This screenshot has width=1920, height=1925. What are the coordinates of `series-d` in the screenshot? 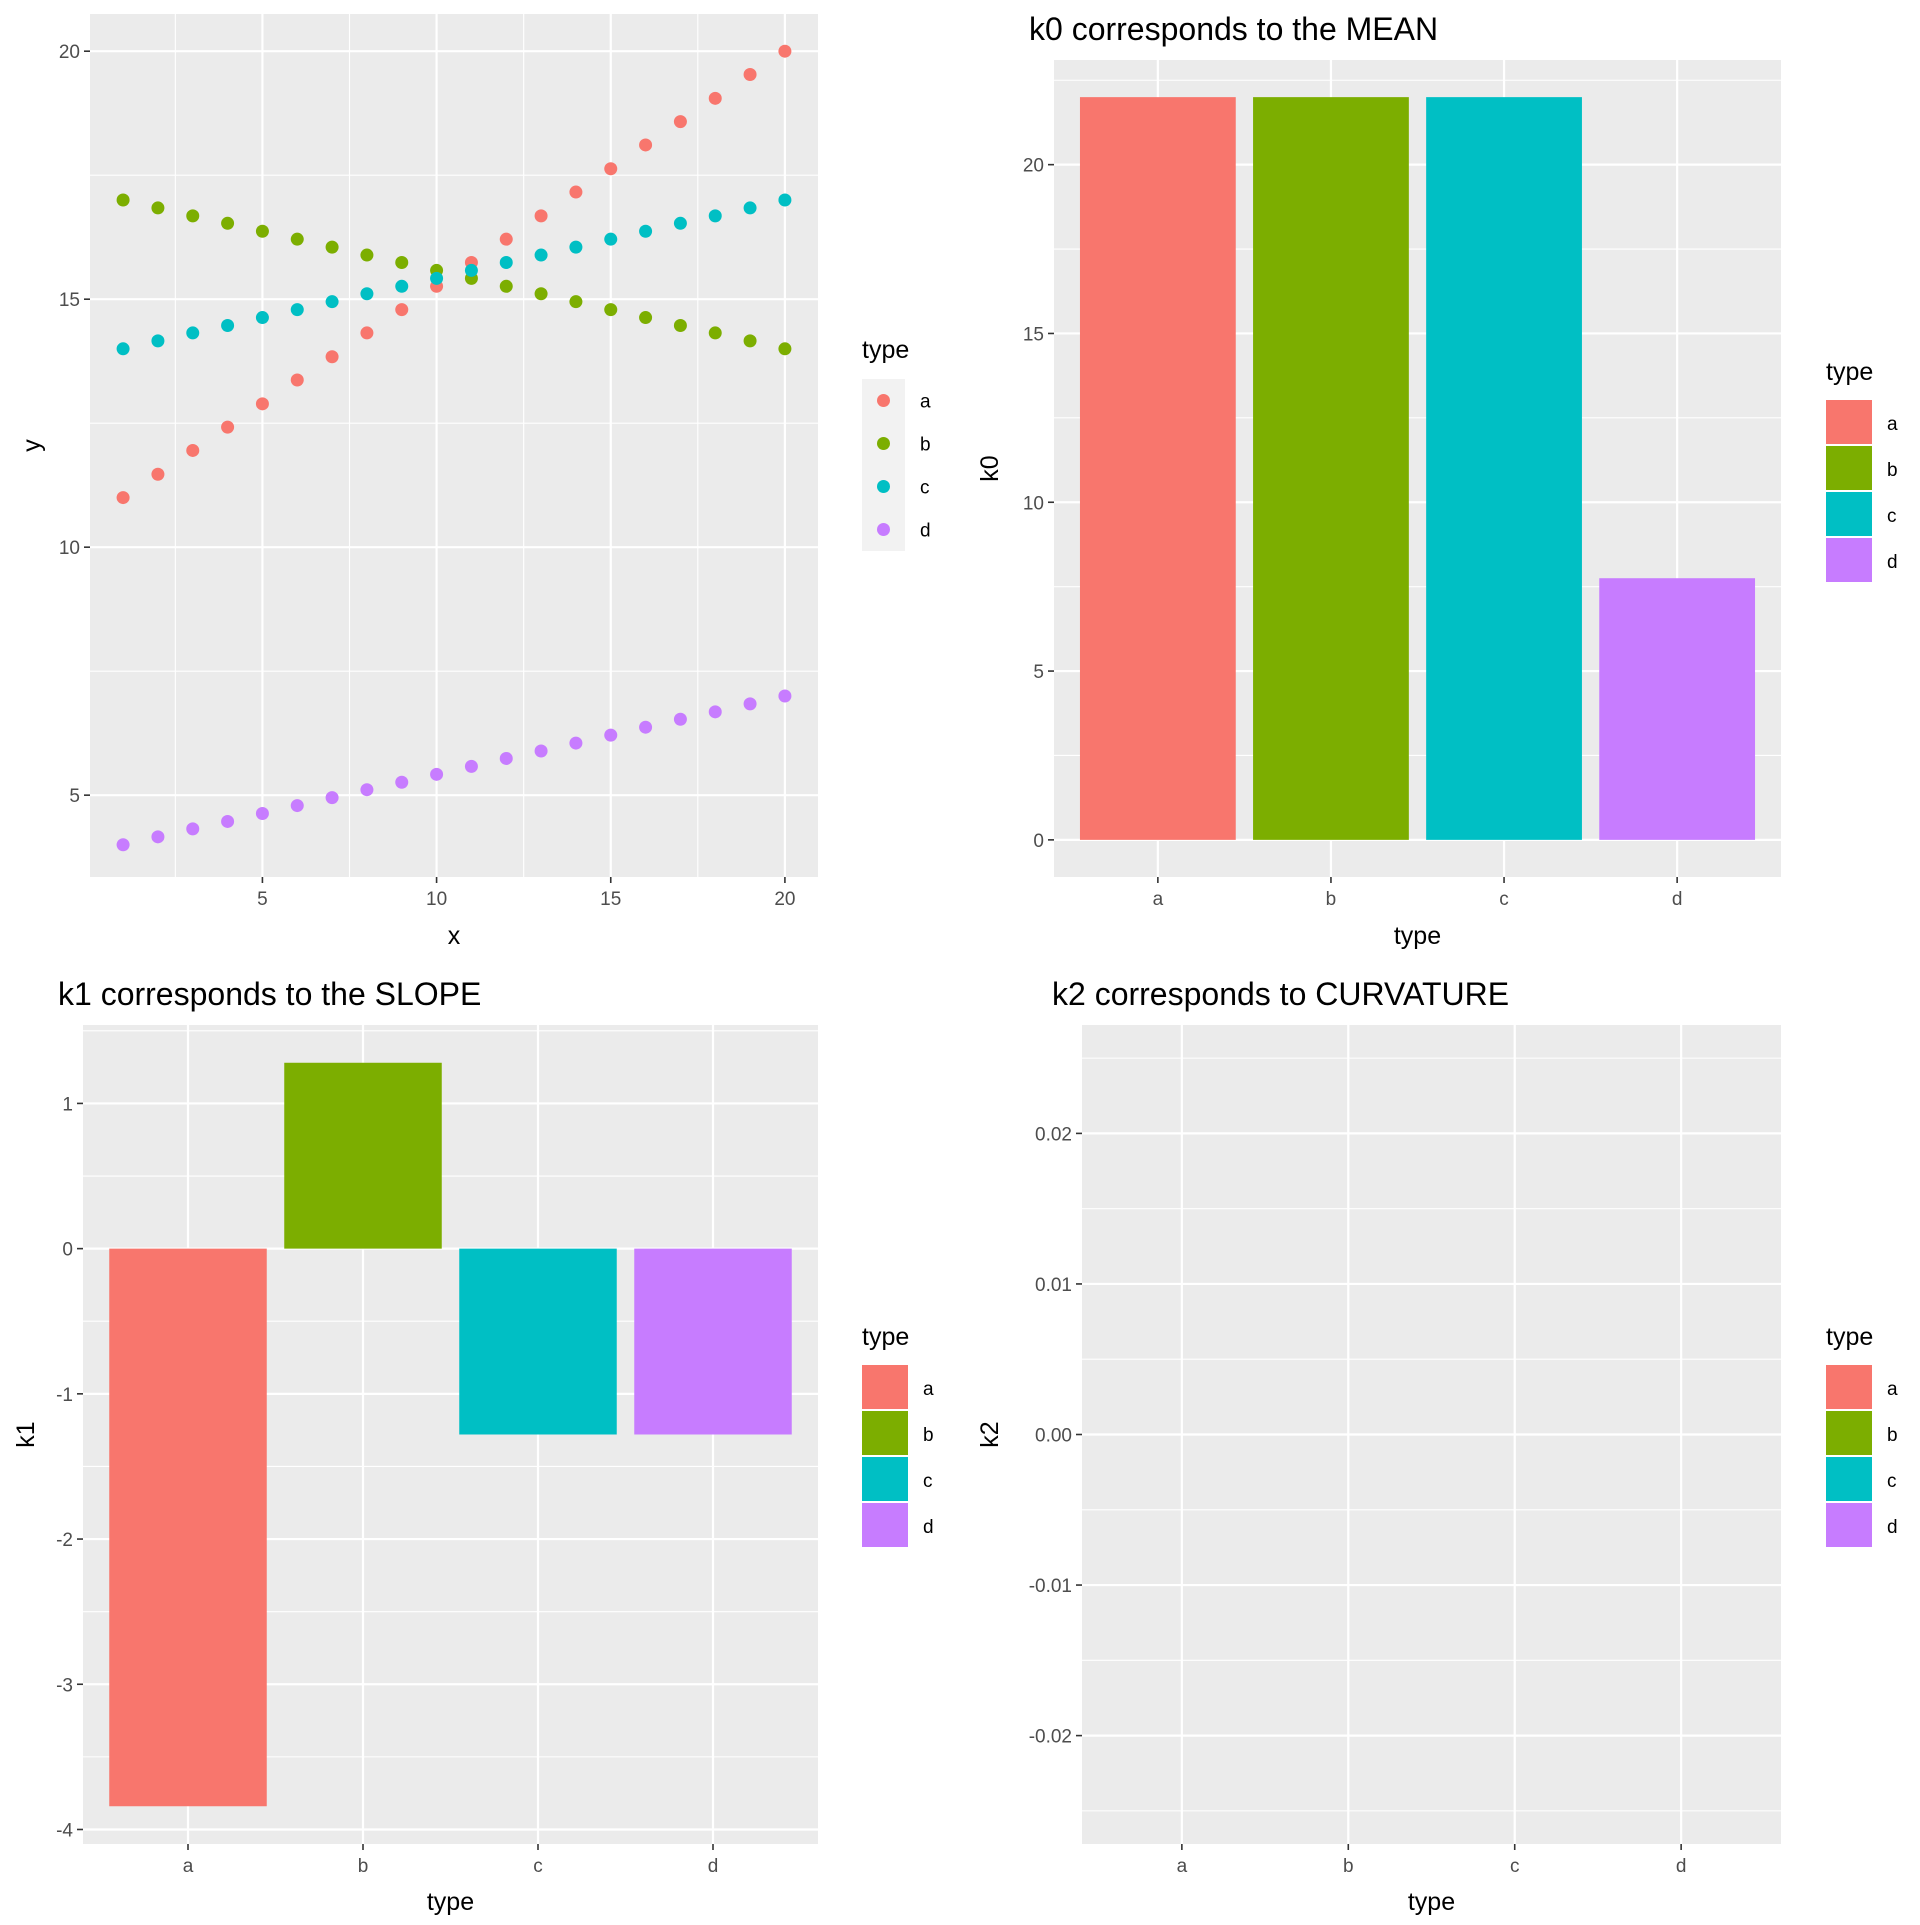 It's located at (454, 770).